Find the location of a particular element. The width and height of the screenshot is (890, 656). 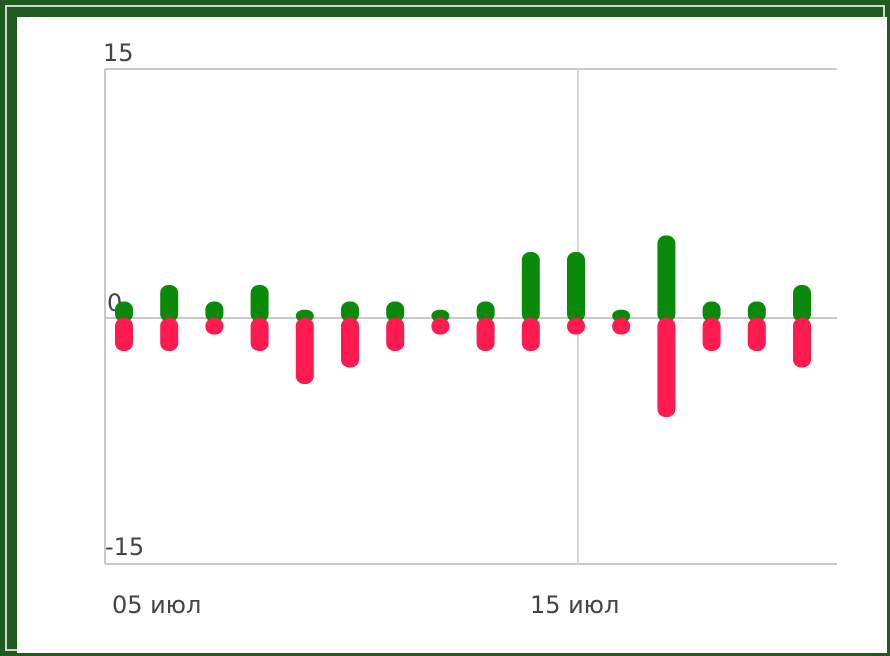

y-tick-15: 15 is located at coordinates (118, 53).